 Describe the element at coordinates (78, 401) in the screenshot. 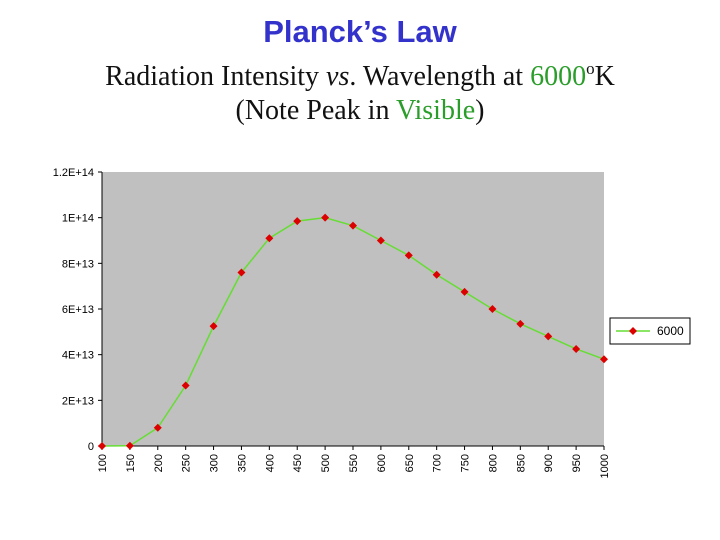

I see `y-tick-label: 2E+13` at that location.